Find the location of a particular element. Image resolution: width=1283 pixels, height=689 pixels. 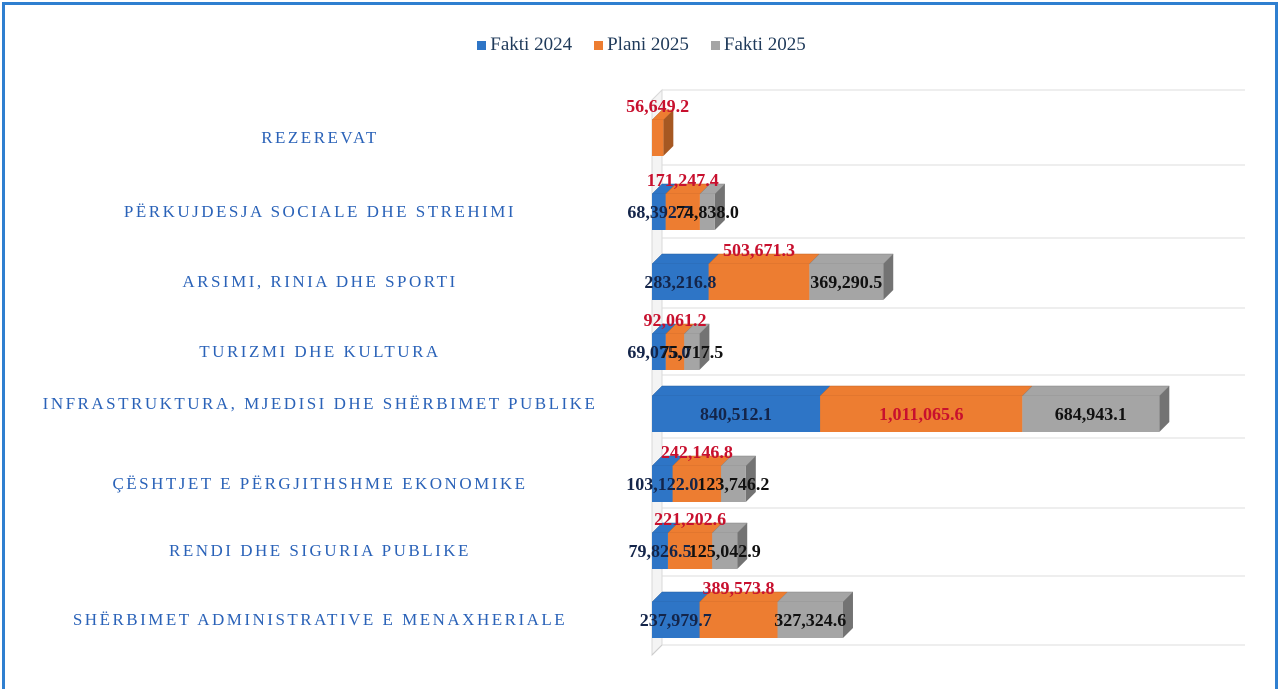

category-label: PËRKUJDESJA SOCIALE DHE STREHIMI is located at coordinates (320, 211).